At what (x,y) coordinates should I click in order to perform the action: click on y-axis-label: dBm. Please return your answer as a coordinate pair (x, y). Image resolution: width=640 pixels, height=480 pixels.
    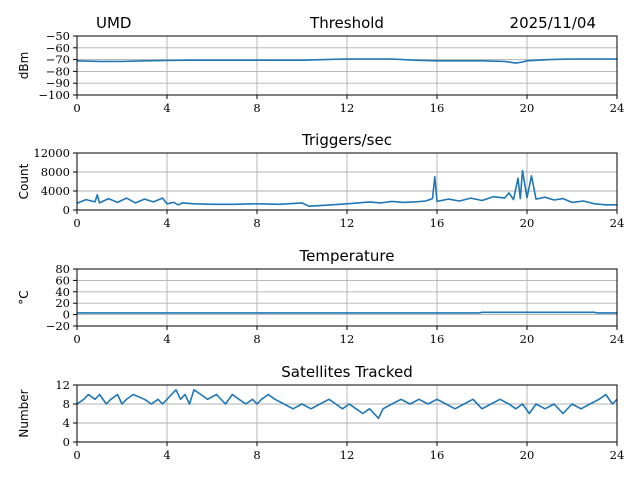
    Looking at the image, I should click on (24, 66).